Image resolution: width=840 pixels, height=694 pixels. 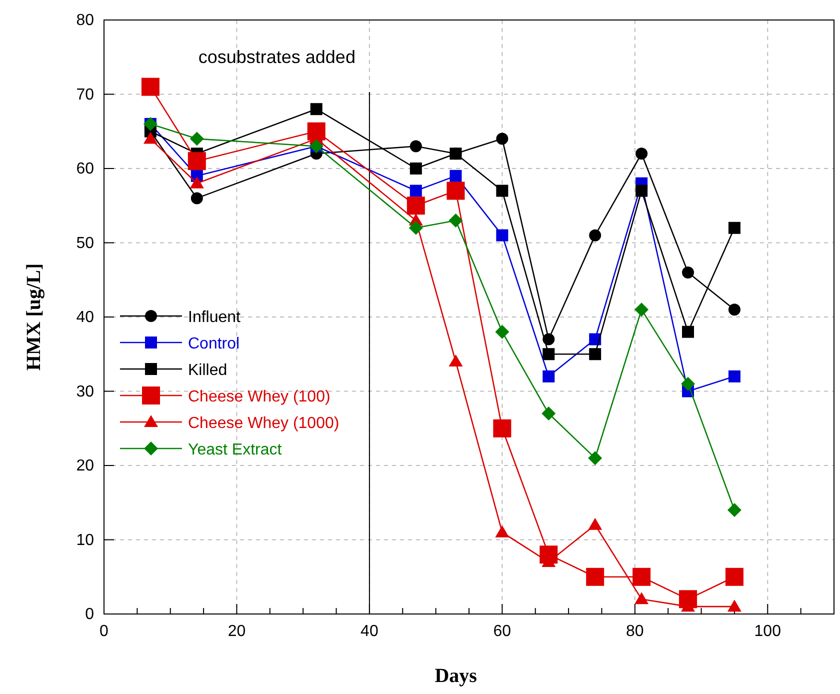 I want to click on y-tick-label: 80, so click(x=85, y=20).